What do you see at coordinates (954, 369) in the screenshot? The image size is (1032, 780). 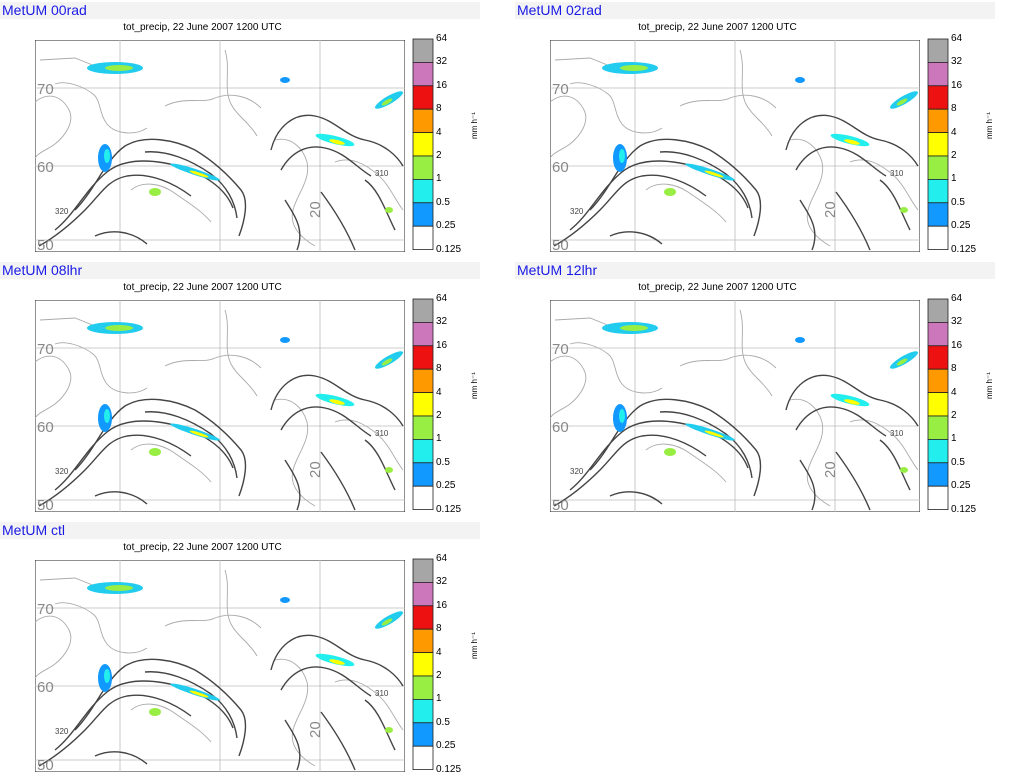 I see `colorbar-tick-label: 8` at bounding box center [954, 369].